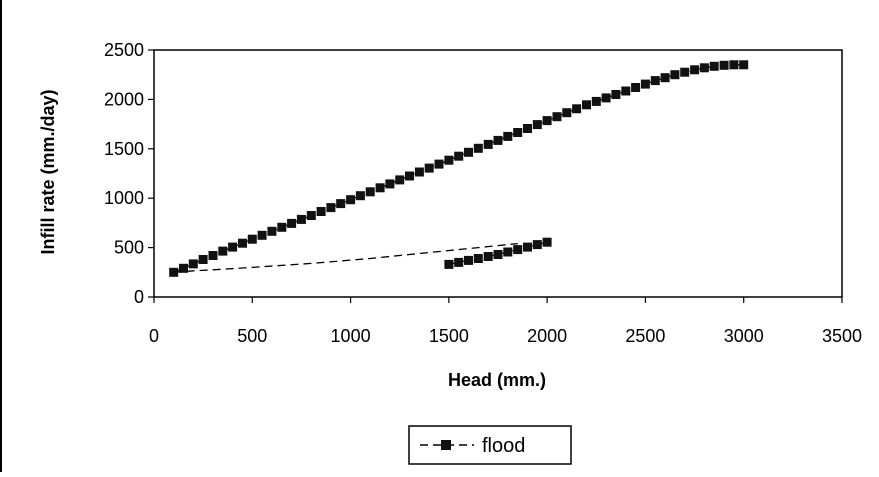  I want to click on y-tick-label: 2000, so click(124, 99).